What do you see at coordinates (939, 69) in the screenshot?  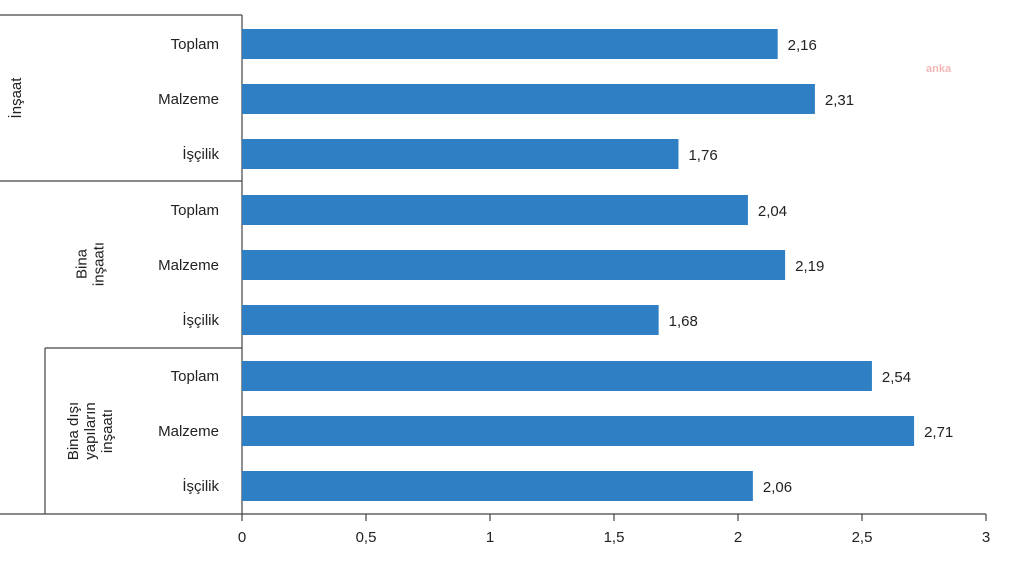 I see `watermark-logo: anka` at bounding box center [939, 69].